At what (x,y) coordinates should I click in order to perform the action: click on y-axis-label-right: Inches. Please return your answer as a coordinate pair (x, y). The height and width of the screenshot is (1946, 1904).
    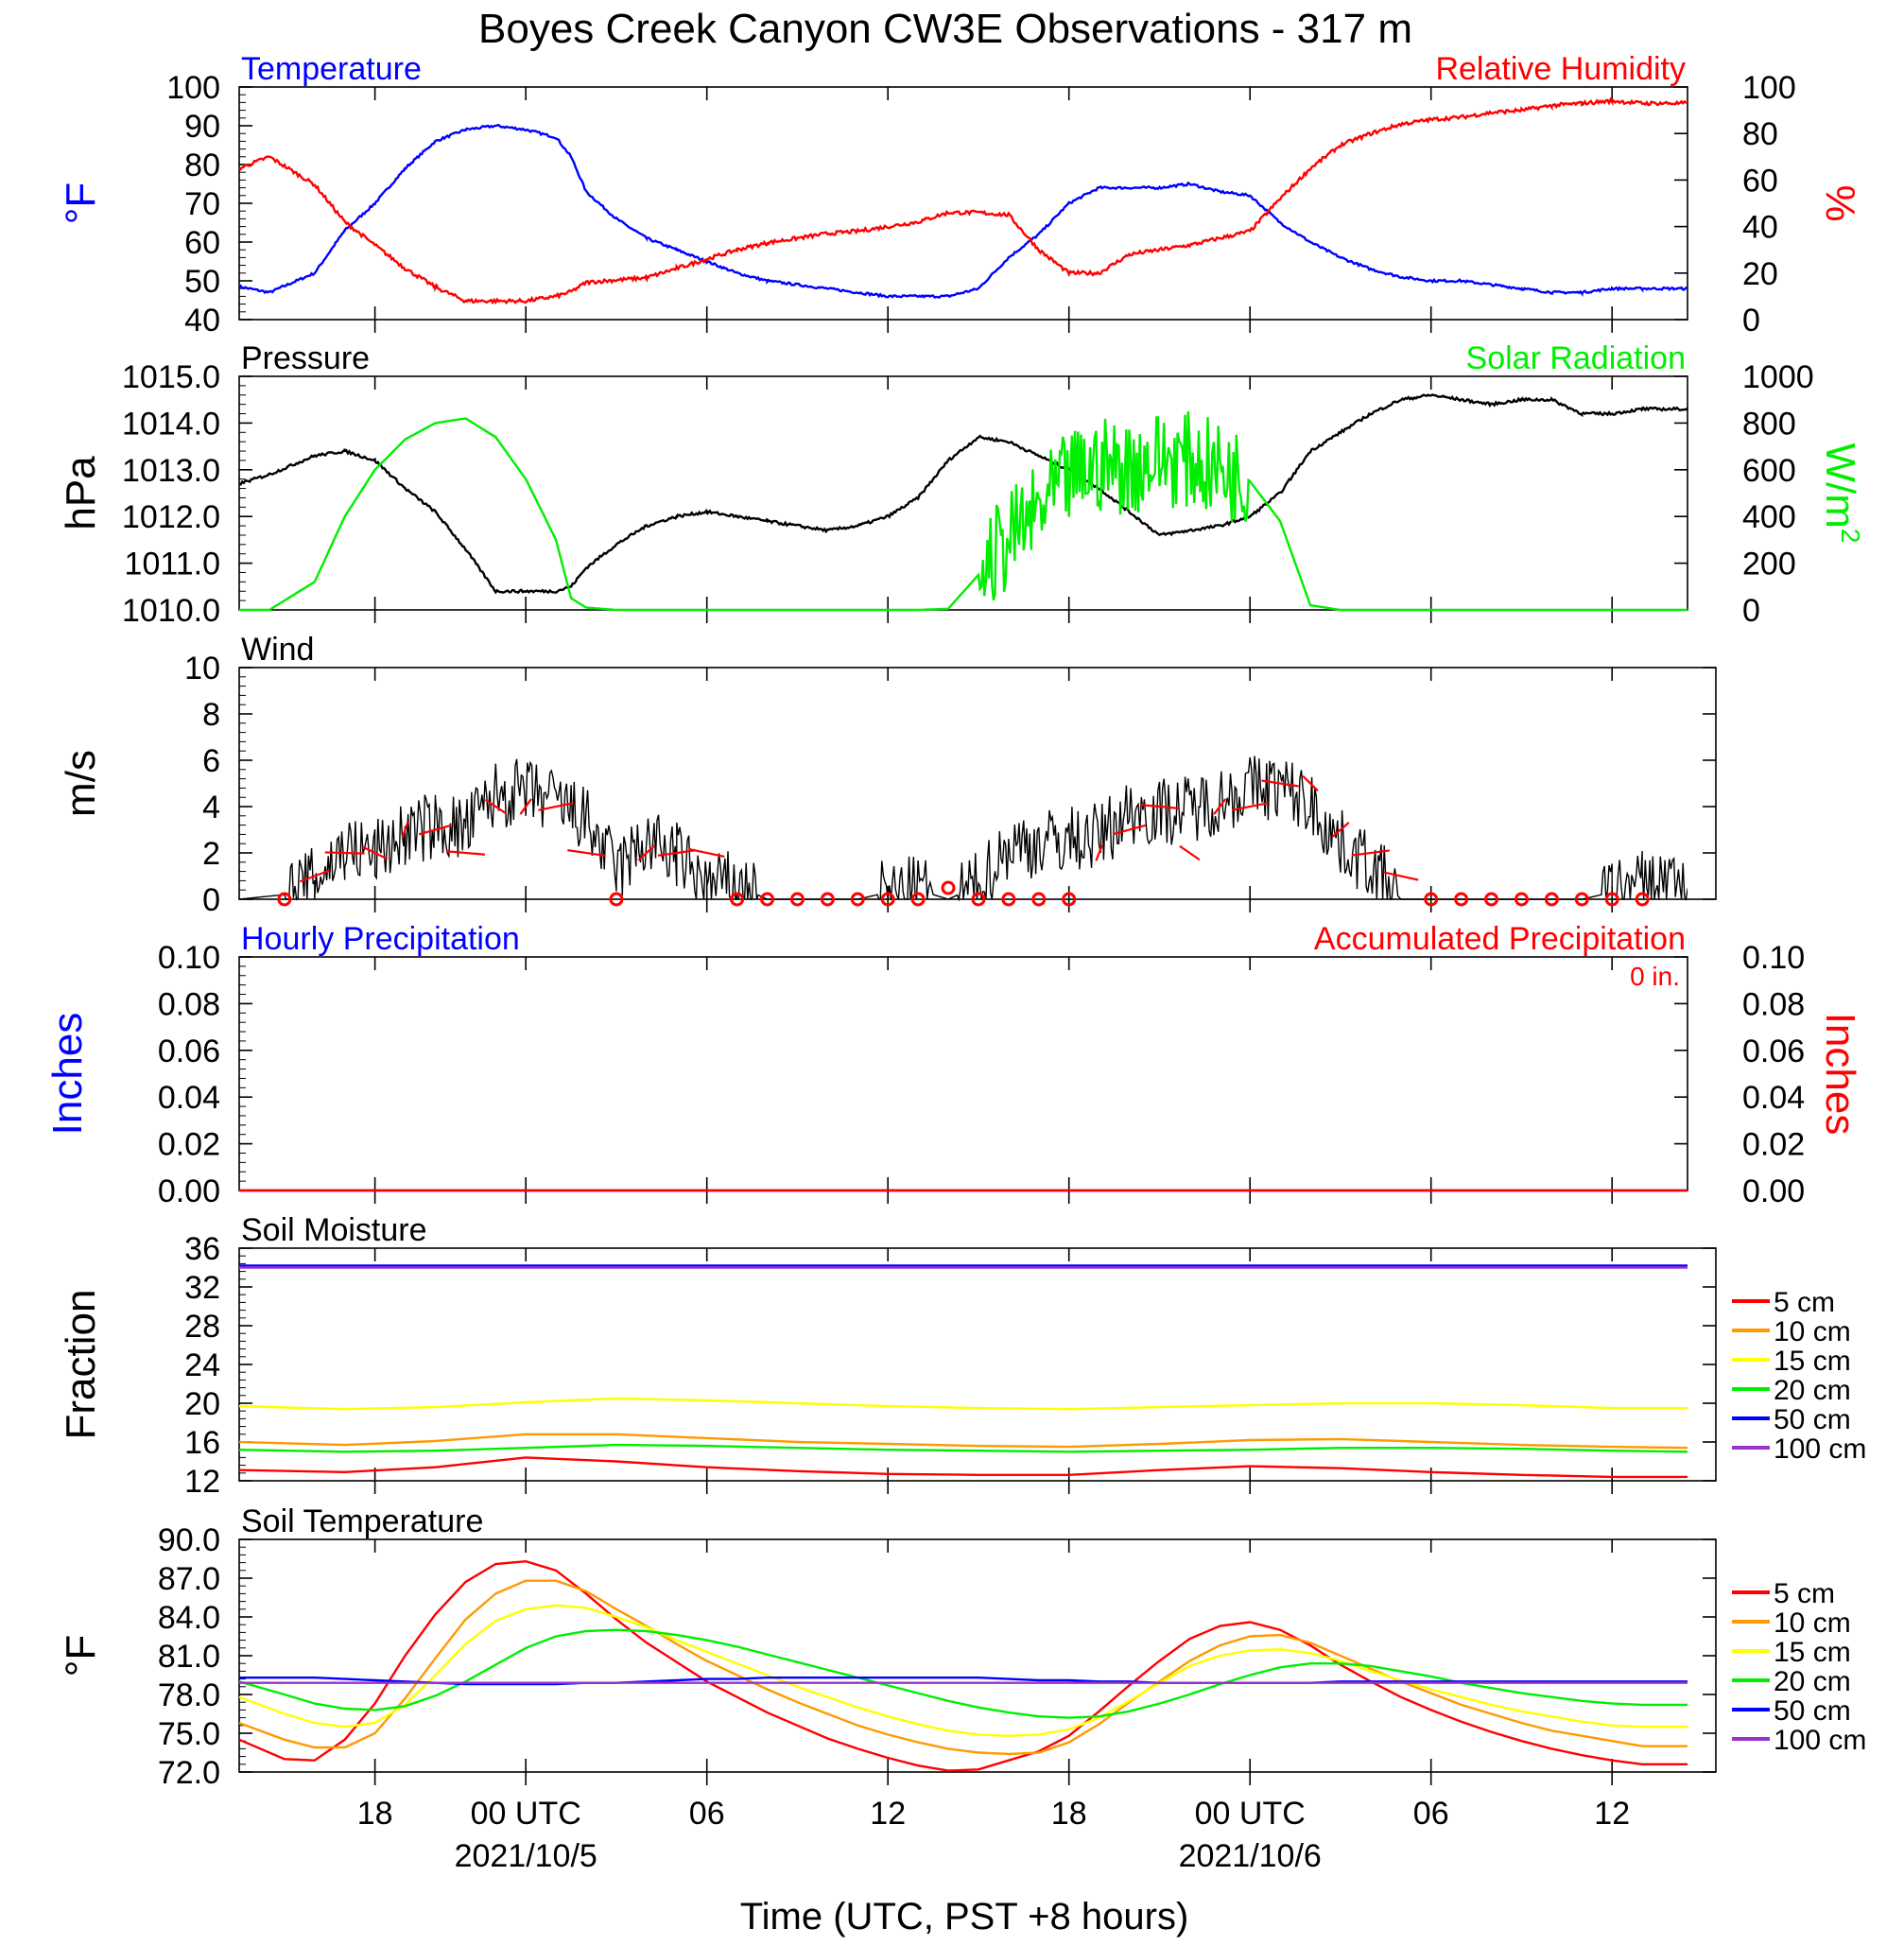
    Looking at the image, I should click on (1840, 1074).